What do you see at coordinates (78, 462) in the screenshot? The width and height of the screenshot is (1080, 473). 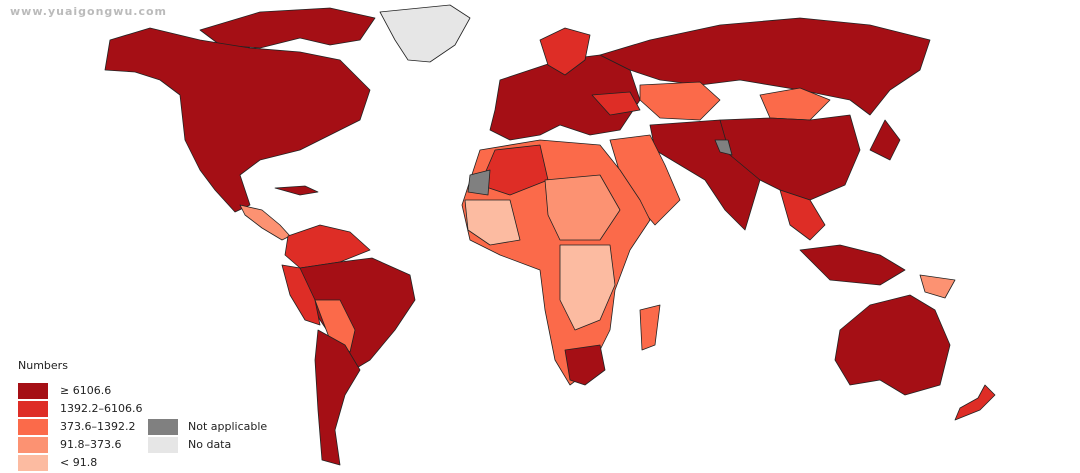 I see `legend-label: < 91.8` at bounding box center [78, 462].